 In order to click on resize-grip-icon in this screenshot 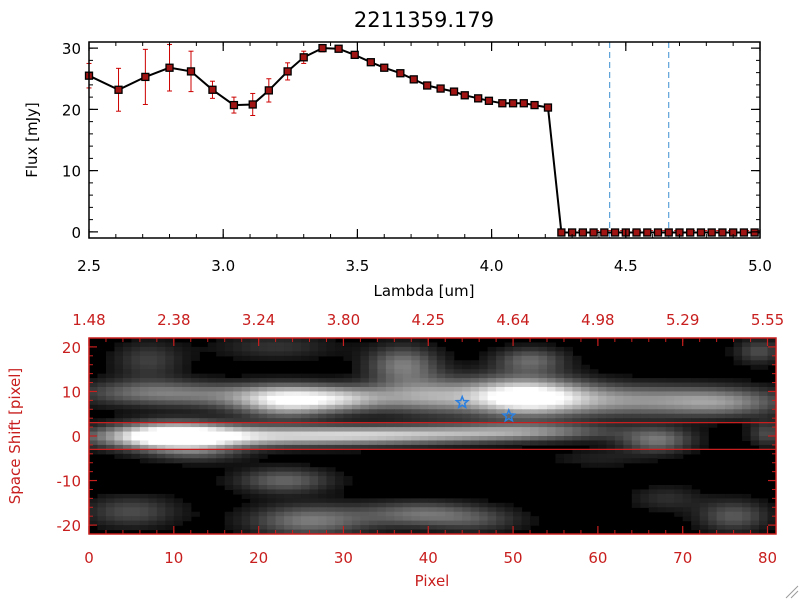, I will do `click(792, 592)`.